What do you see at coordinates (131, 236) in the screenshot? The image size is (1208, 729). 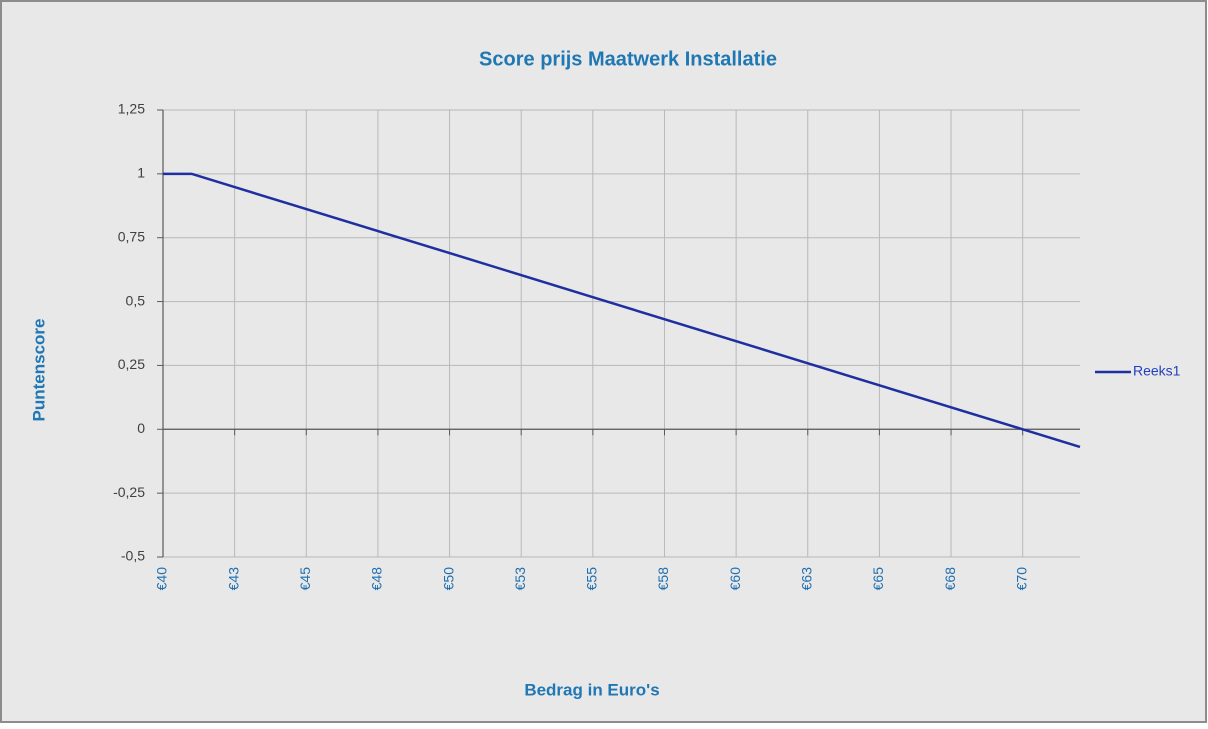 I see `y-tick-label: 0,75` at bounding box center [131, 236].